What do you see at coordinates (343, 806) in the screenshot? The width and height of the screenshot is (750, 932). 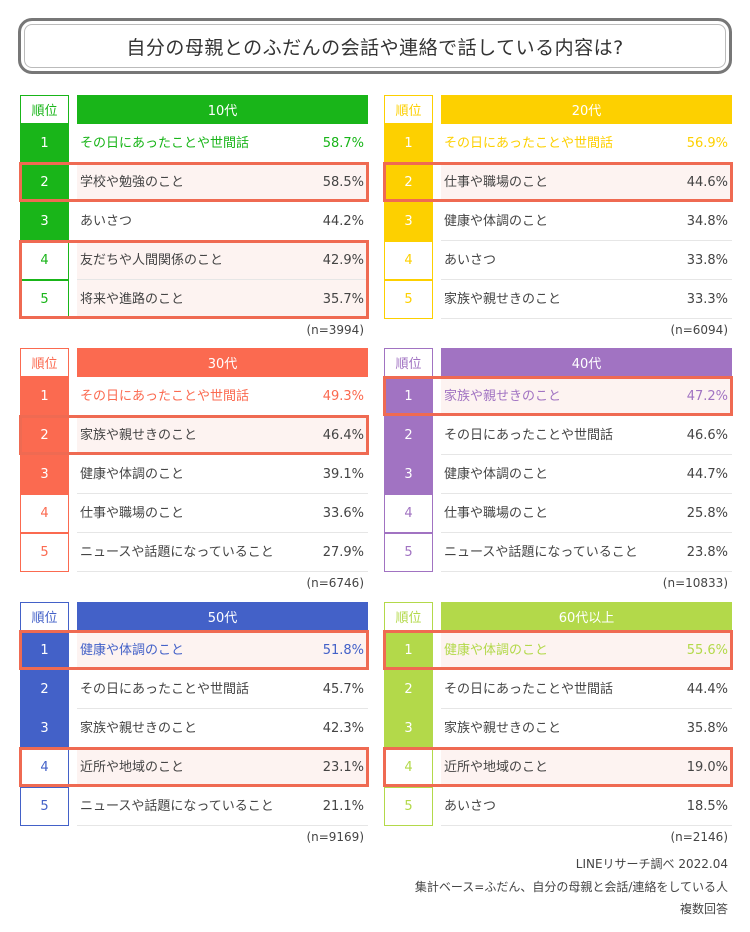 I see `row-value: 21.1%` at bounding box center [343, 806].